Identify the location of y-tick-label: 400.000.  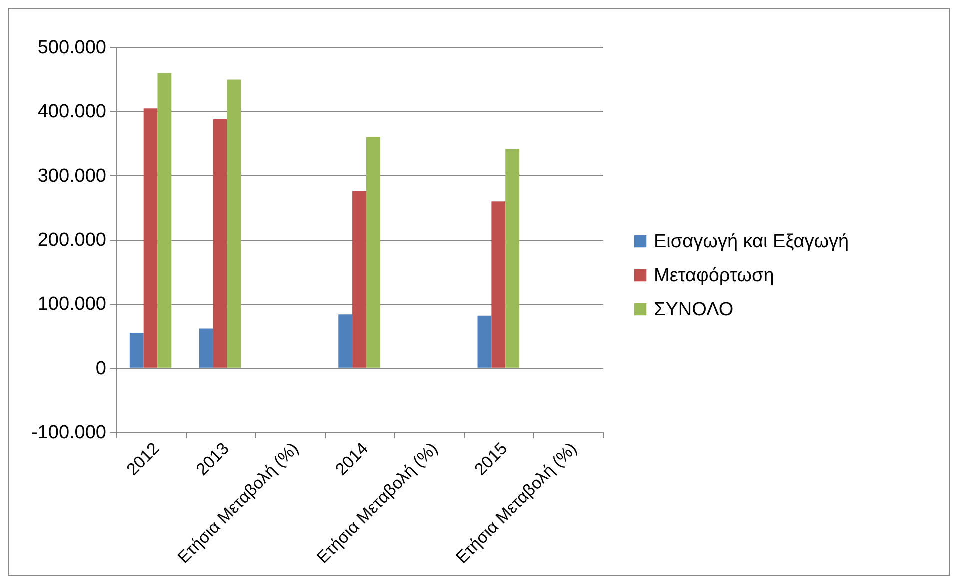
(72, 112).